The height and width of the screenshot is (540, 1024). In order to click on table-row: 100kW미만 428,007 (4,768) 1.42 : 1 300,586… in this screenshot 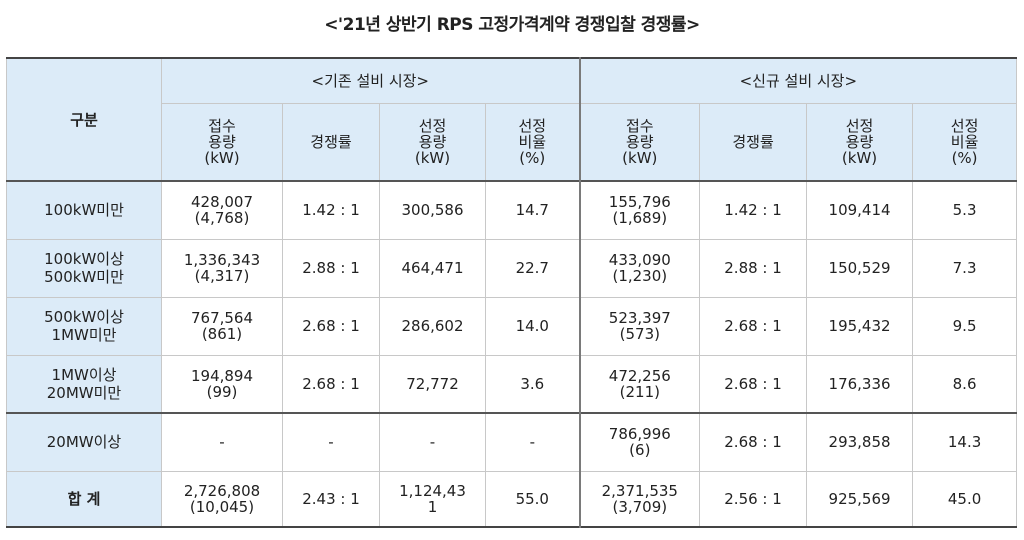, I will do `click(512, 210)`.